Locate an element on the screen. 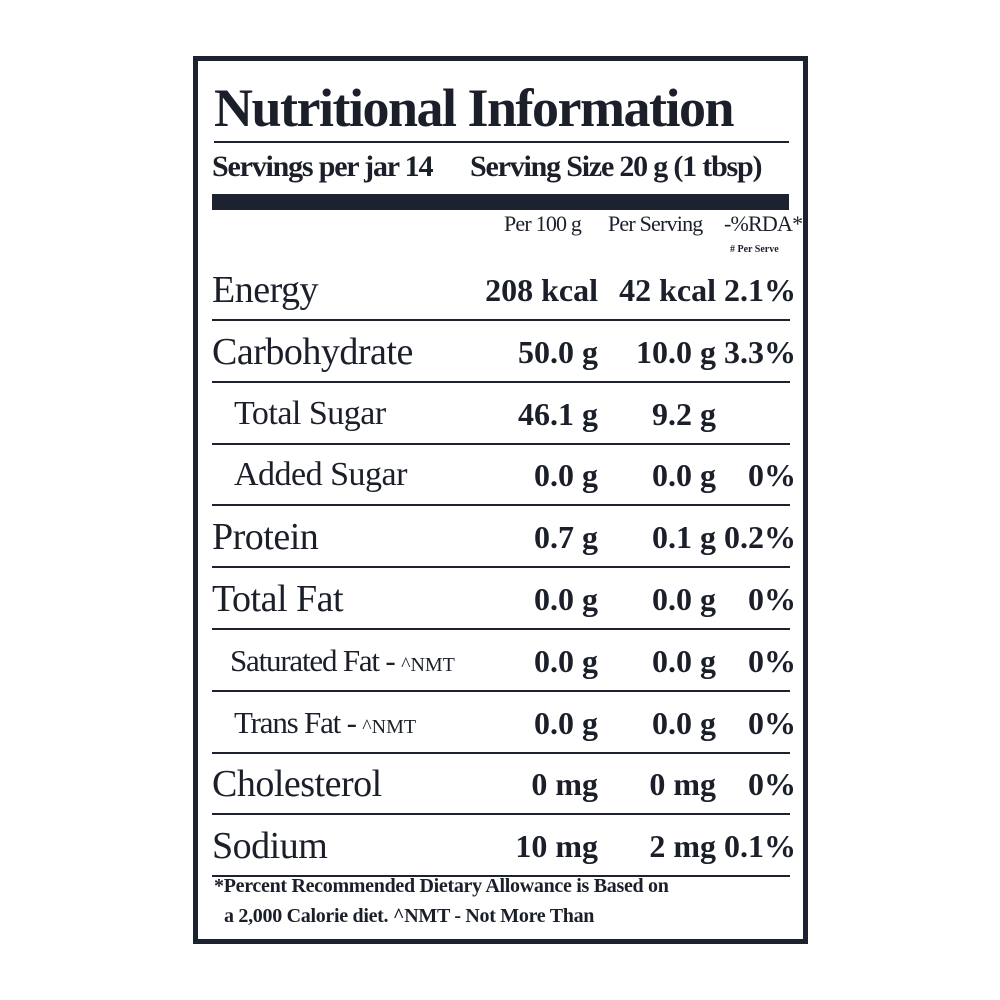  nutrient-name: Total Fat is located at coordinates (278, 602).